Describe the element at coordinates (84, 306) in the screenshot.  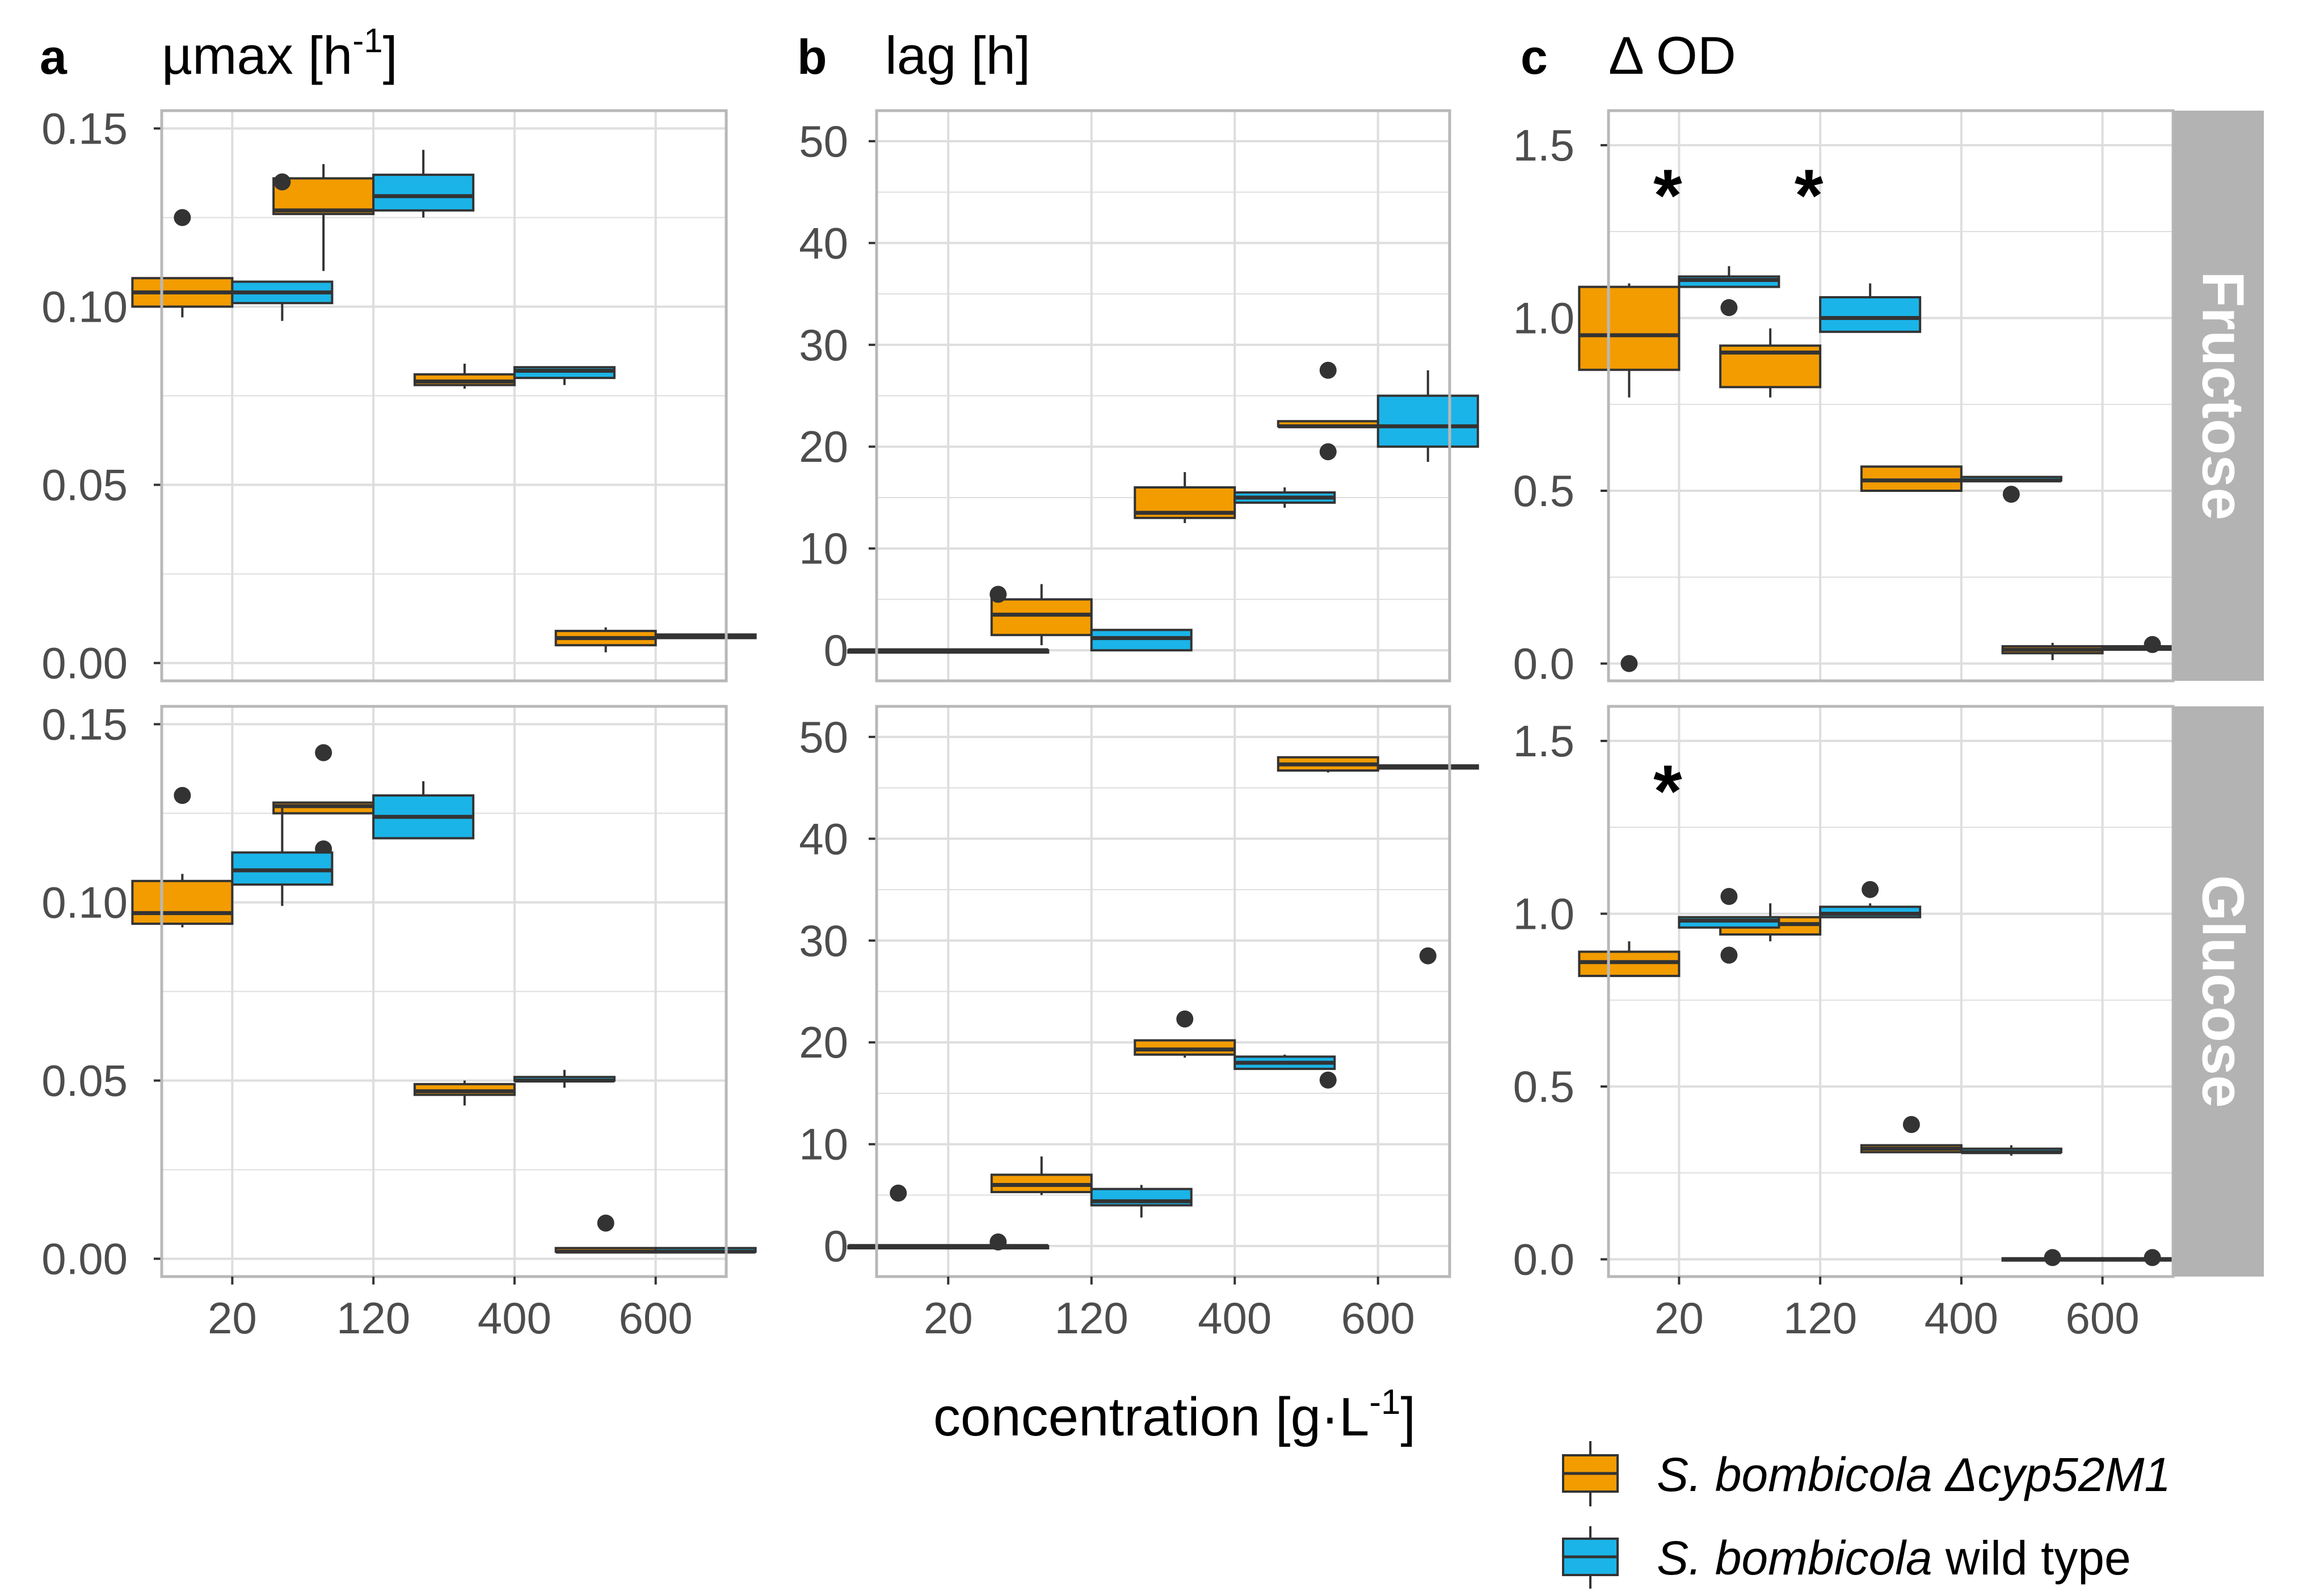
I see `y-tick-label: 0.10` at that location.